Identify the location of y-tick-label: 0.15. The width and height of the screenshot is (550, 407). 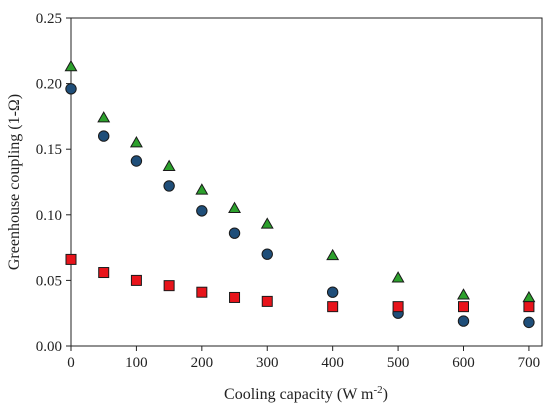
(49, 150).